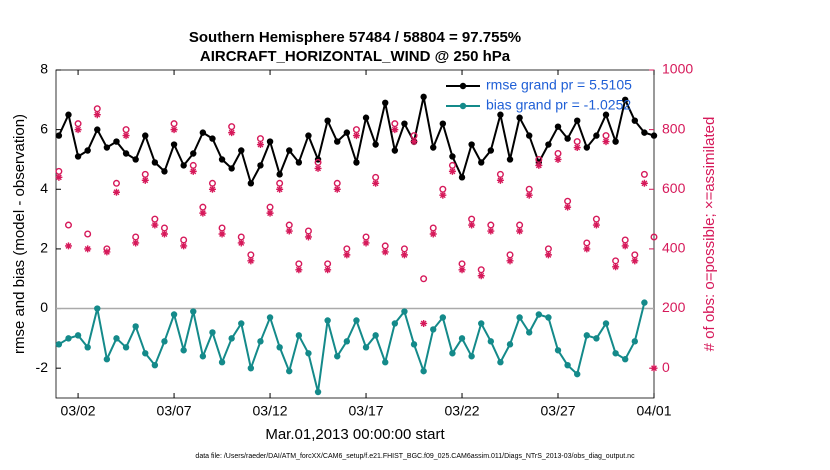 Image resolution: width=830 pixels, height=470 pixels. What do you see at coordinates (557, 411) in the screenshot?
I see `x-tick-label: 03/27` at bounding box center [557, 411].